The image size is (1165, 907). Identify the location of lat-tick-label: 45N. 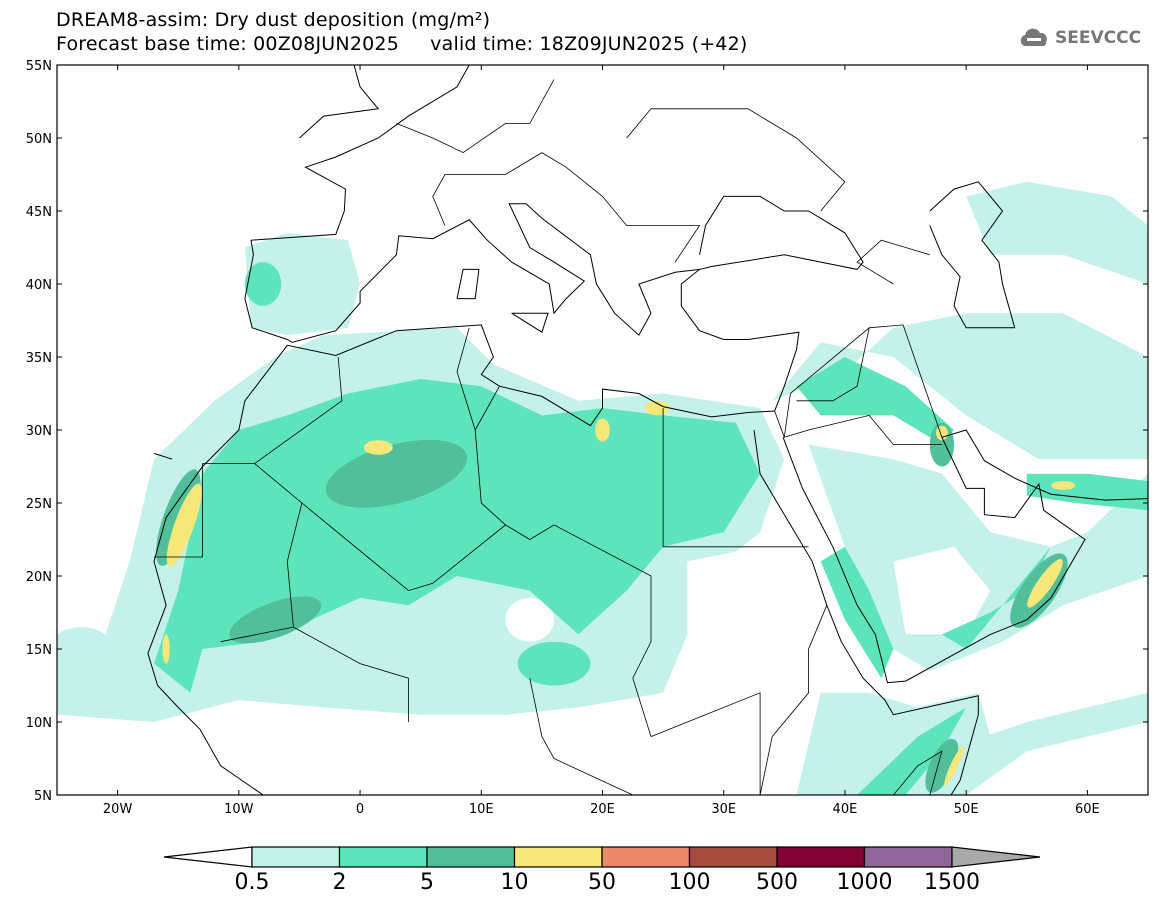
(39, 212).